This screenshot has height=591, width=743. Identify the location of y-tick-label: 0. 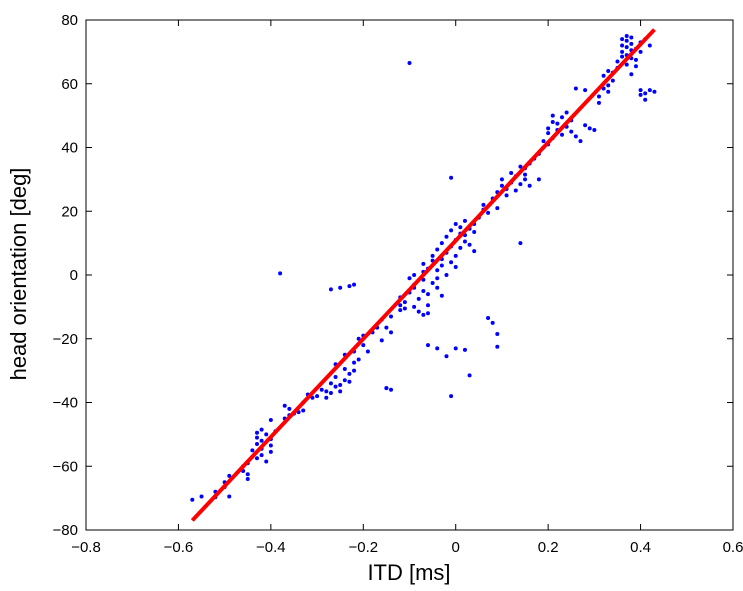
(74, 275).